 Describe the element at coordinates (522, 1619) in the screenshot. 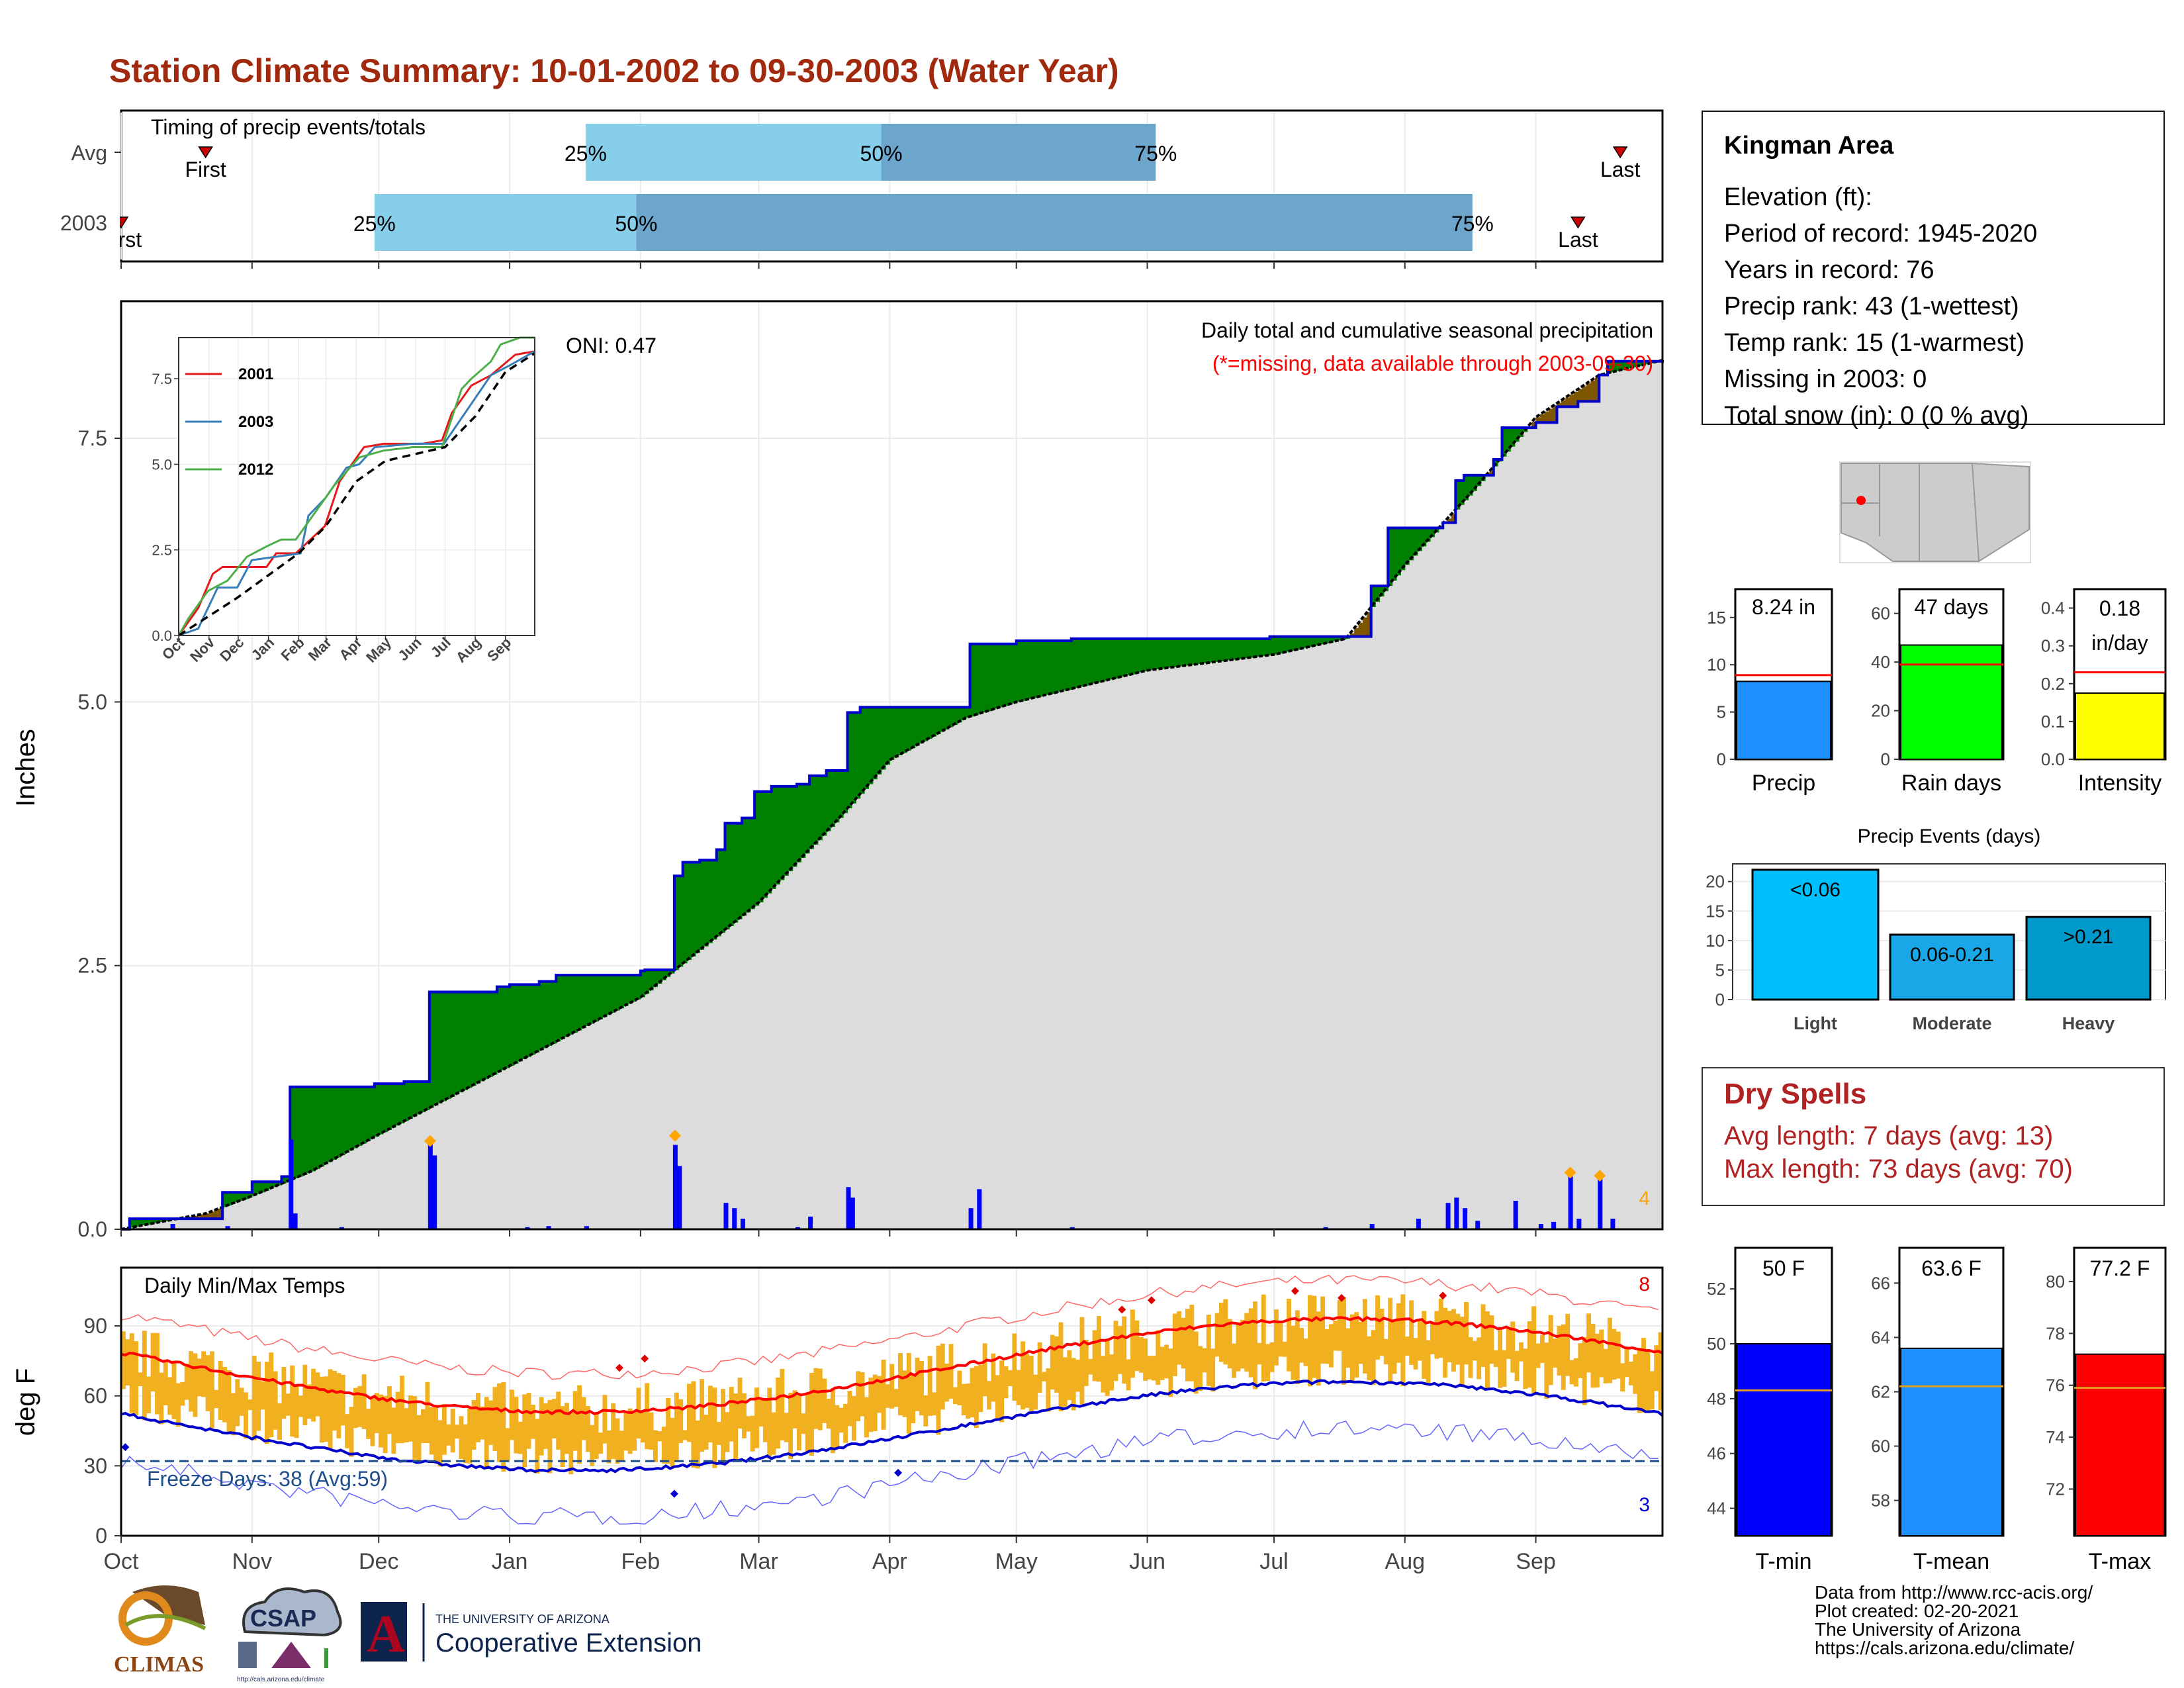

I see `ua-name-text: THE UNIVERSITY OF ARIZONA` at that location.